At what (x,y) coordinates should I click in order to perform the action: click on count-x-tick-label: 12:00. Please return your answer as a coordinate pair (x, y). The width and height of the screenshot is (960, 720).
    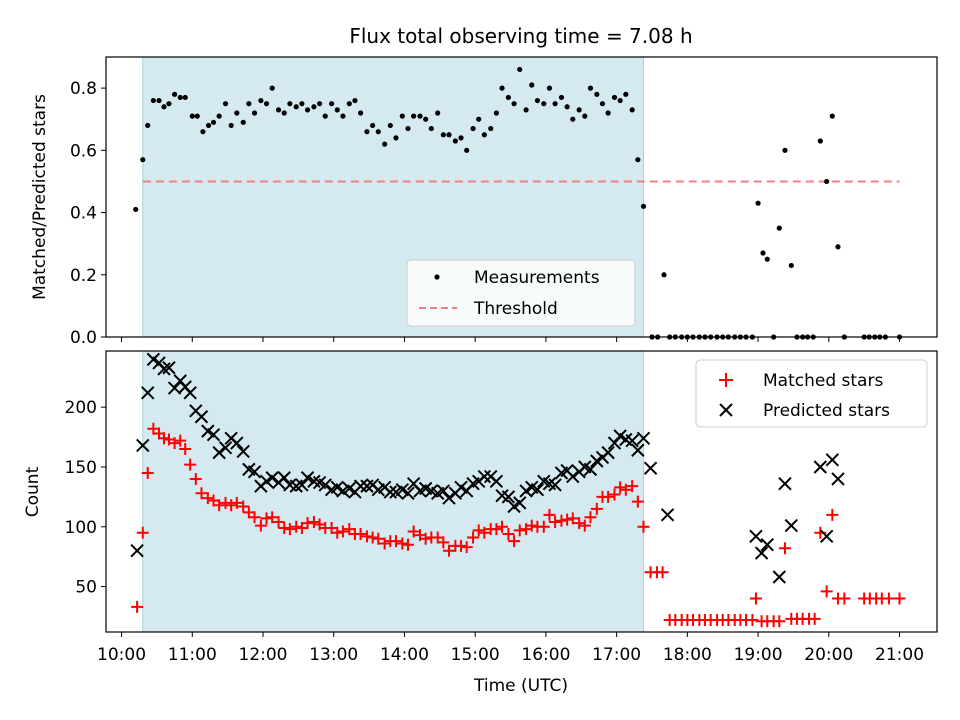
    Looking at the image, I should click on (263, 655).